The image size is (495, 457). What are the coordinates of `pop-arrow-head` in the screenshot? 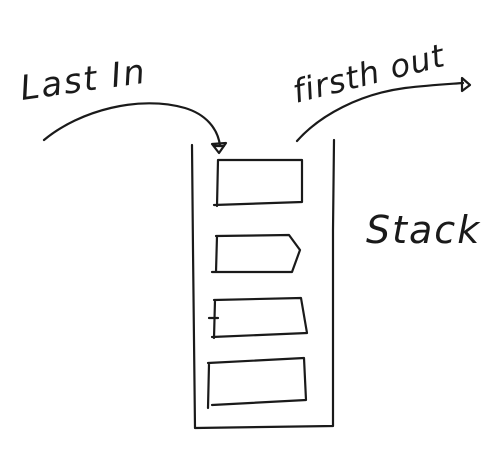 It's located at (466, 84).